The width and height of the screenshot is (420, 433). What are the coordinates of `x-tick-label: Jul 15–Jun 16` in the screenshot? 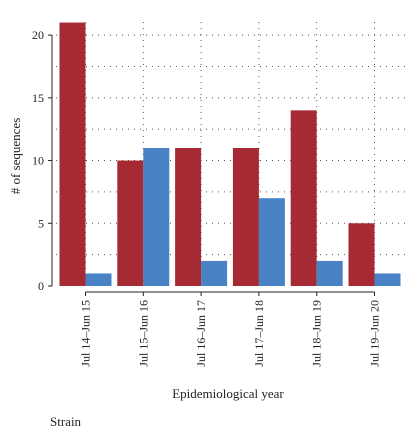 It's located at (143, 333).